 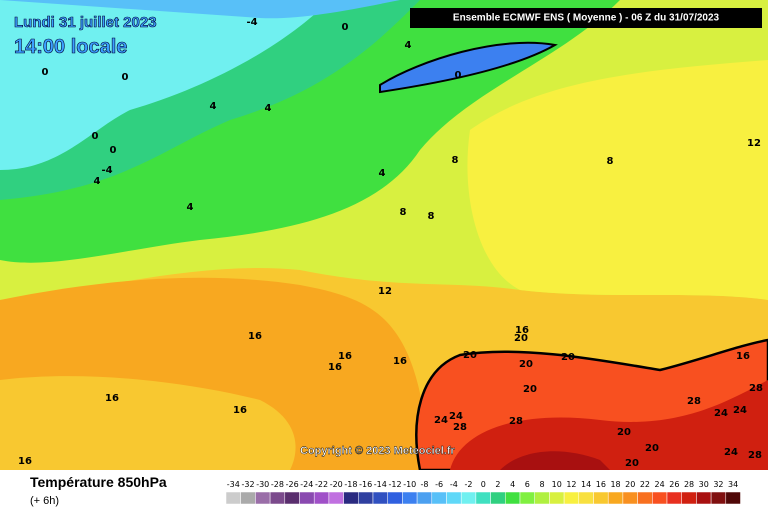 I want to click on legend-tick-label: 22, so click(x=645, y=484).